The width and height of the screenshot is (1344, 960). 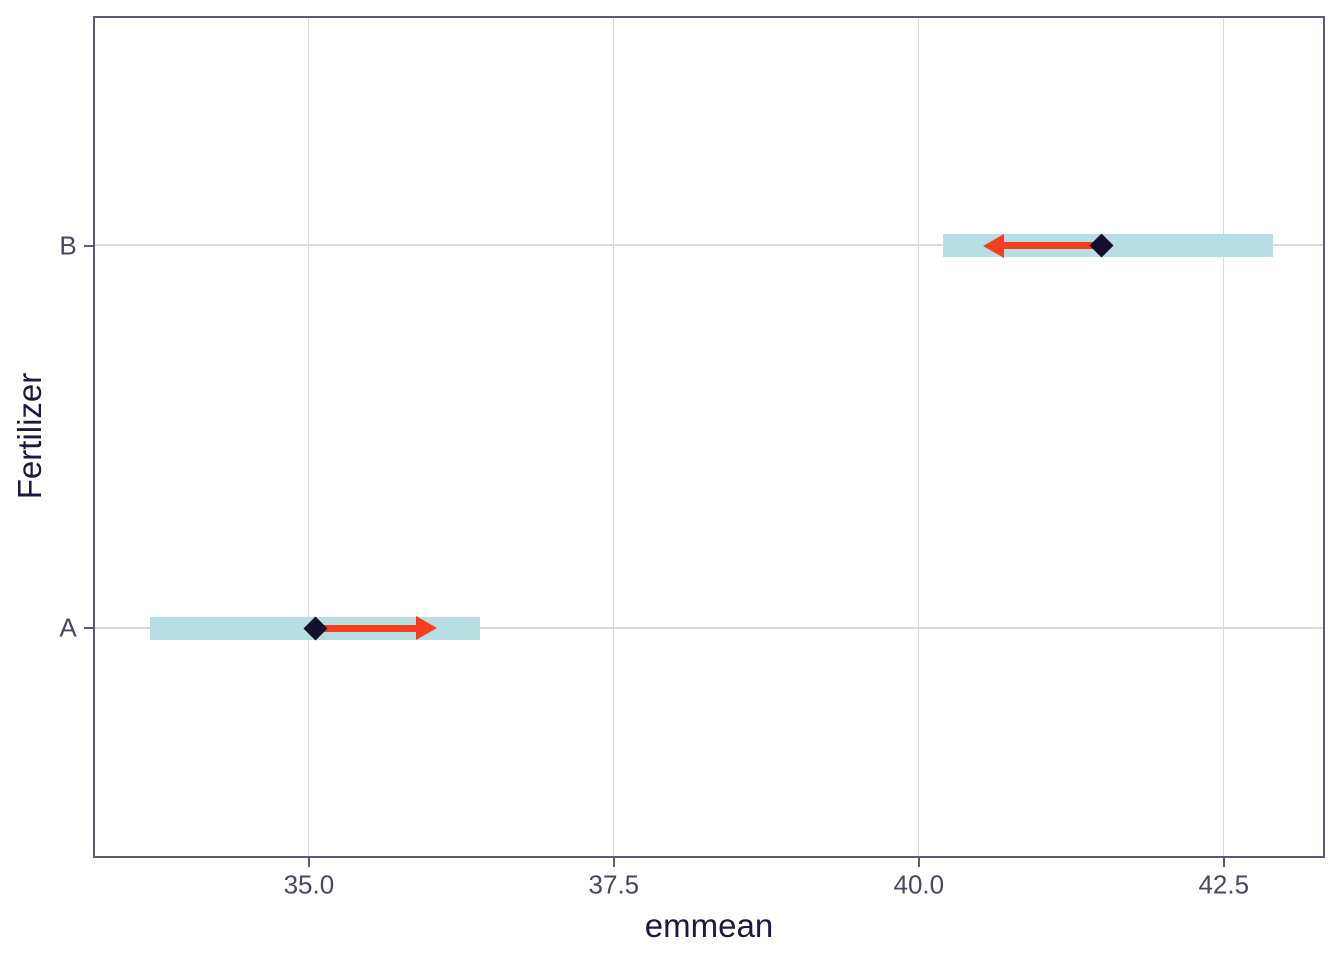 What do you see at coordinates (68, 245) in the screenshot?
I see `y-tick-label: B` at bounding box center [68, 245].